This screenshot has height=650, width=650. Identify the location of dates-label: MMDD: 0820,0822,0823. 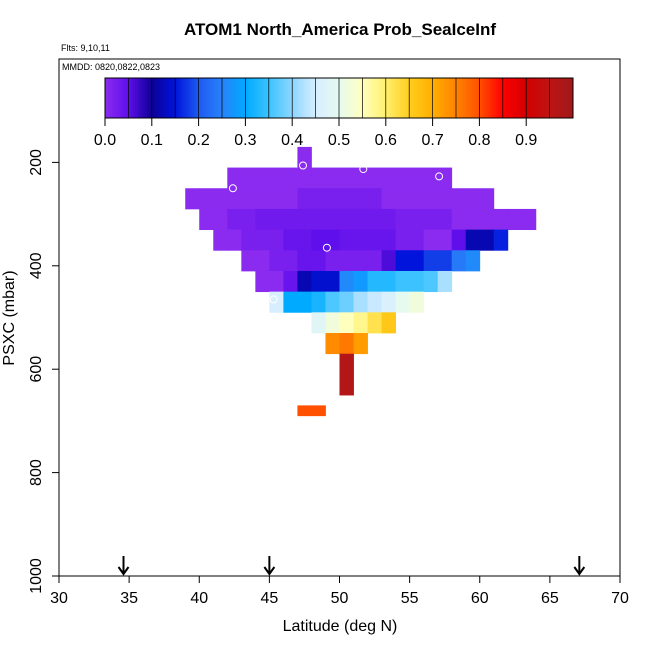
(111, 67).